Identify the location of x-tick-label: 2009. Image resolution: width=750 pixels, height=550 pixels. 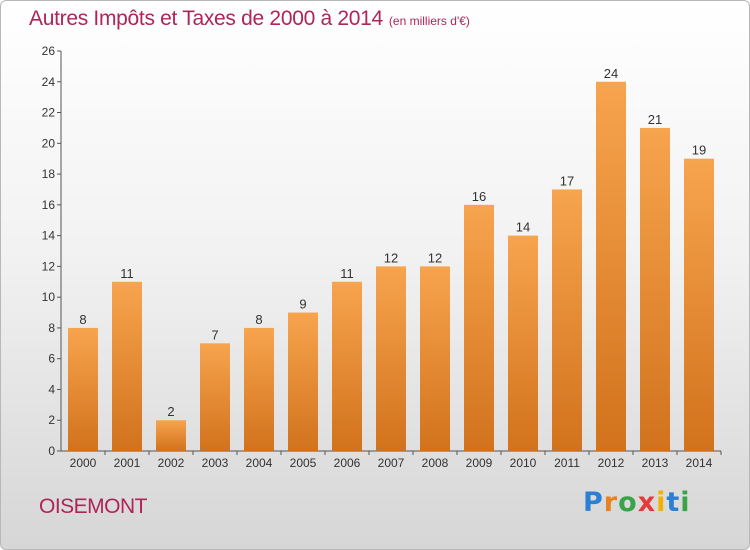
(479, 463).